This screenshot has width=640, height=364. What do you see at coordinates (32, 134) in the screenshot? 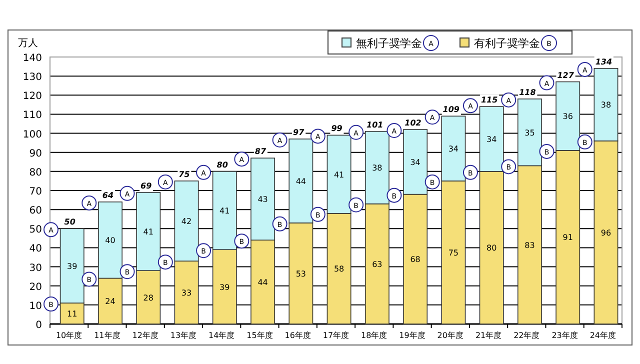
I see `y-tick-label: 100` at bounding box center [32, 134].